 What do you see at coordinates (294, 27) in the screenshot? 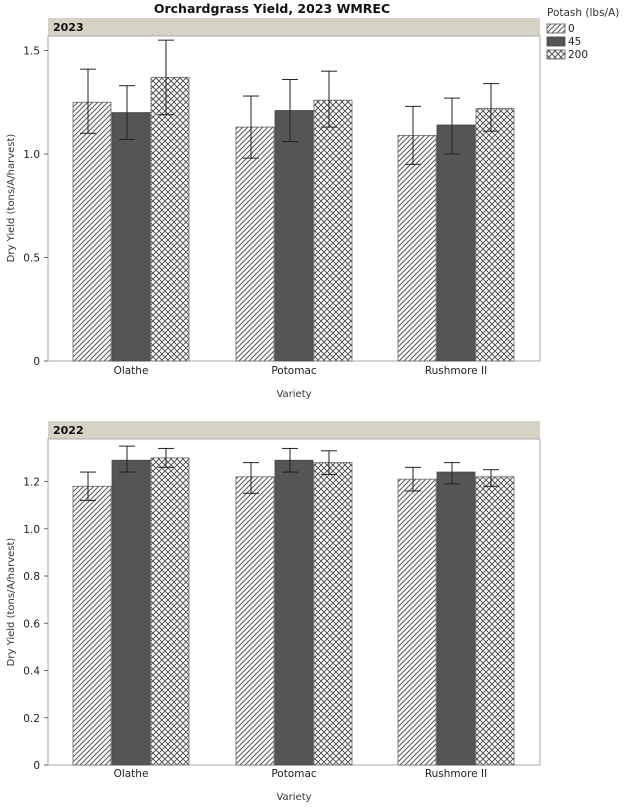
I see `panel-header-2023` at bounding box center [294, 27].